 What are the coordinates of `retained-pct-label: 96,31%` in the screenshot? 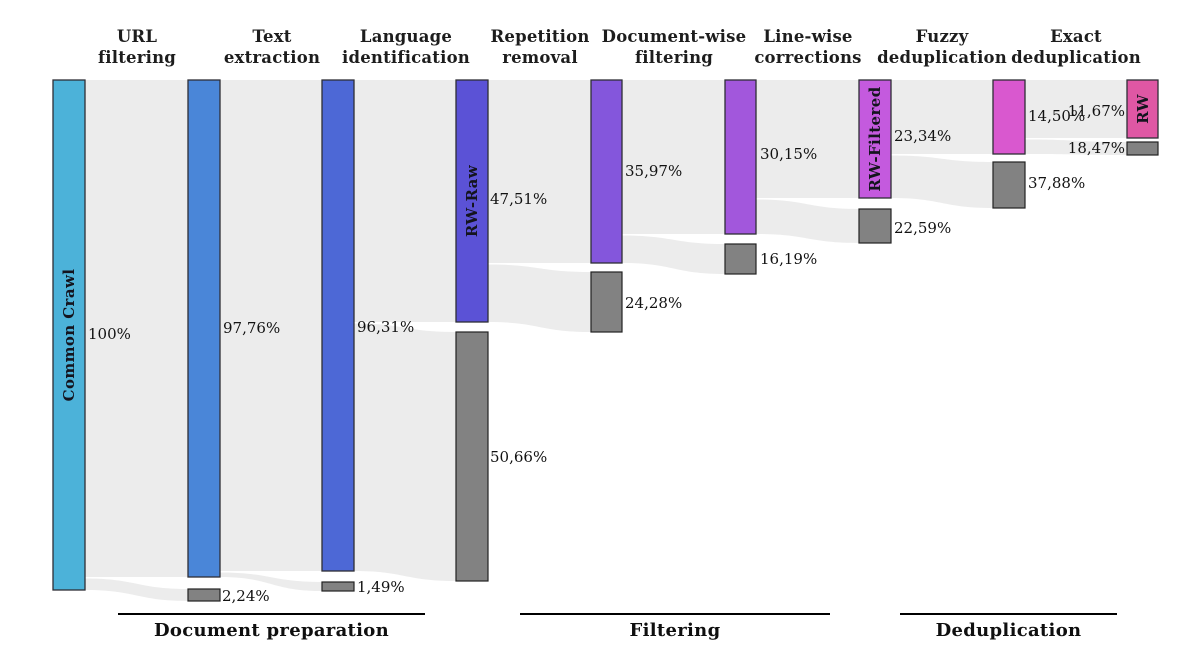 It's located at (386, 327).